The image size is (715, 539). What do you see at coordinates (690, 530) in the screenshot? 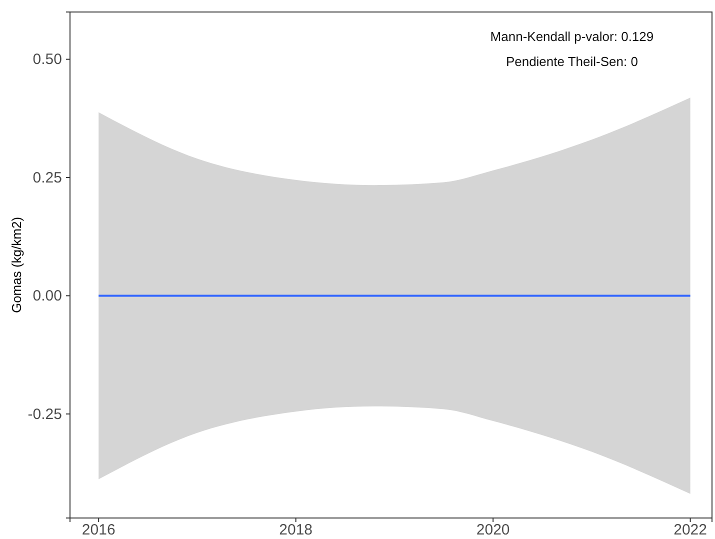
I see `x-tick-label: 2022` at bounding box center [690, 530].